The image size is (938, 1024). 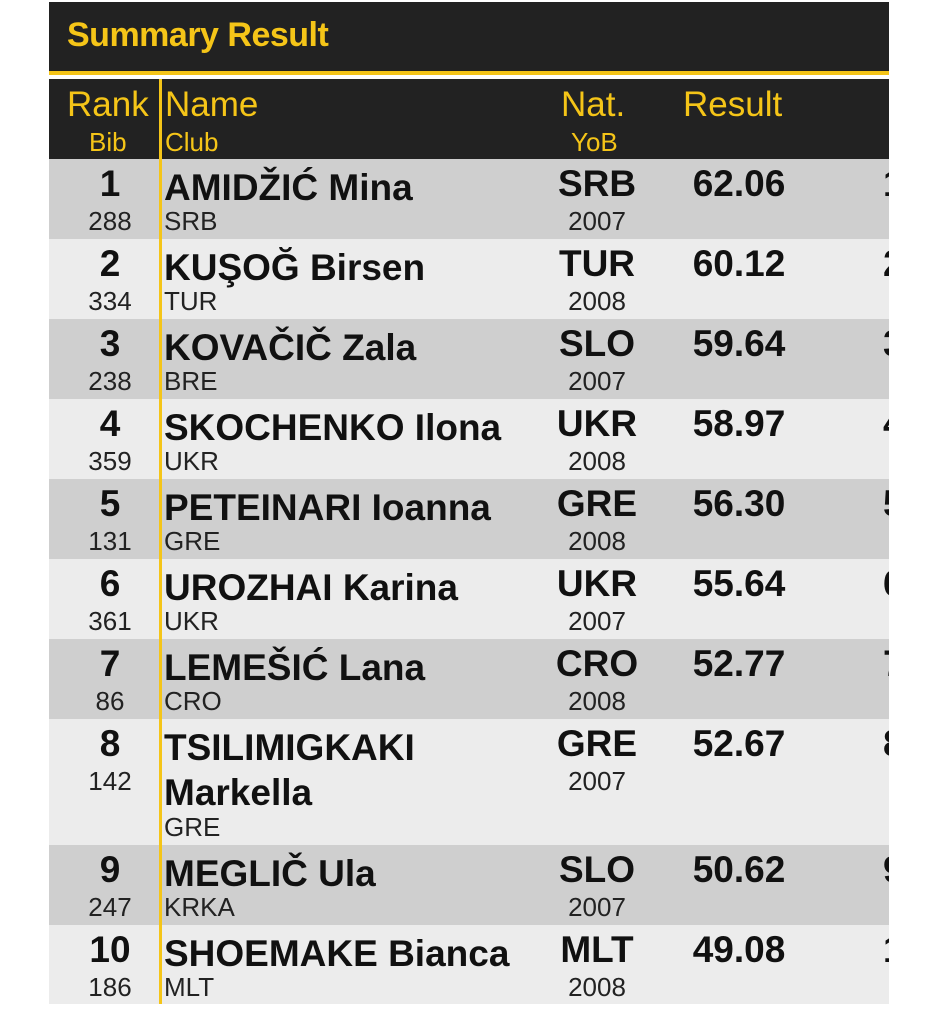 I want to click on rank-cell: 2, so click(x=110, y=263).